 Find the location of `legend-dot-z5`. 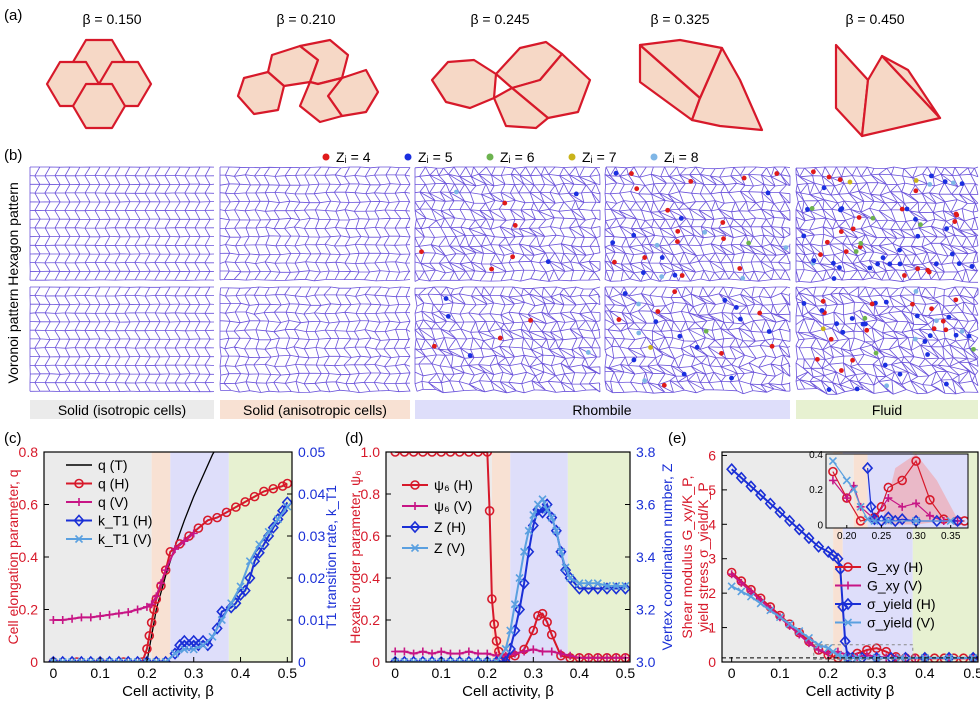

legend-dot-z5 is located at coordinates (408, 157).